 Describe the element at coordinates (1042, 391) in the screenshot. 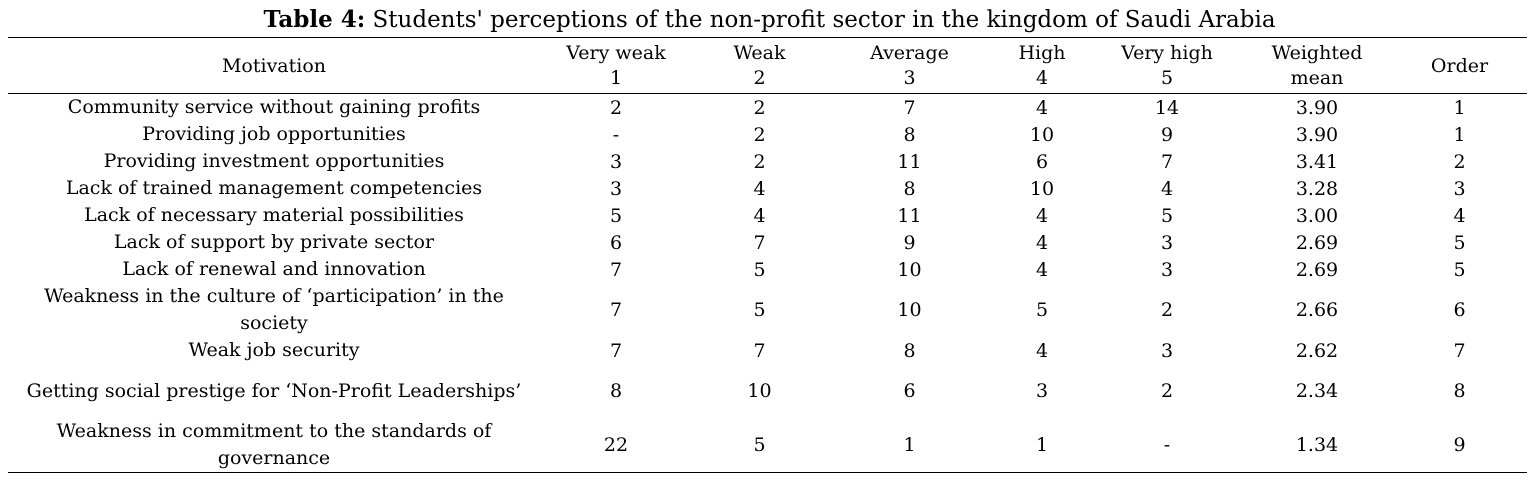

I see `cell-high: 3` at that location.